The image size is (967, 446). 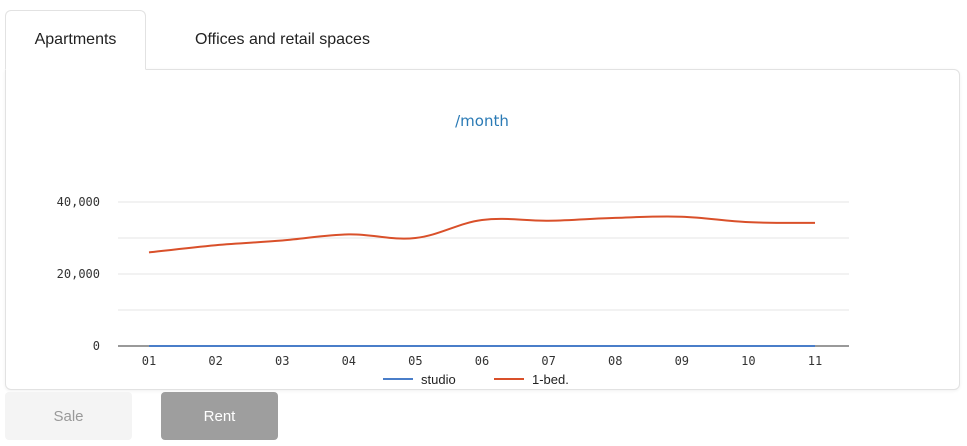 What do you see at coordinates (548, 361) in the screenshot?
I see `x-tick-label: 07` at bounding box center [548, 361].